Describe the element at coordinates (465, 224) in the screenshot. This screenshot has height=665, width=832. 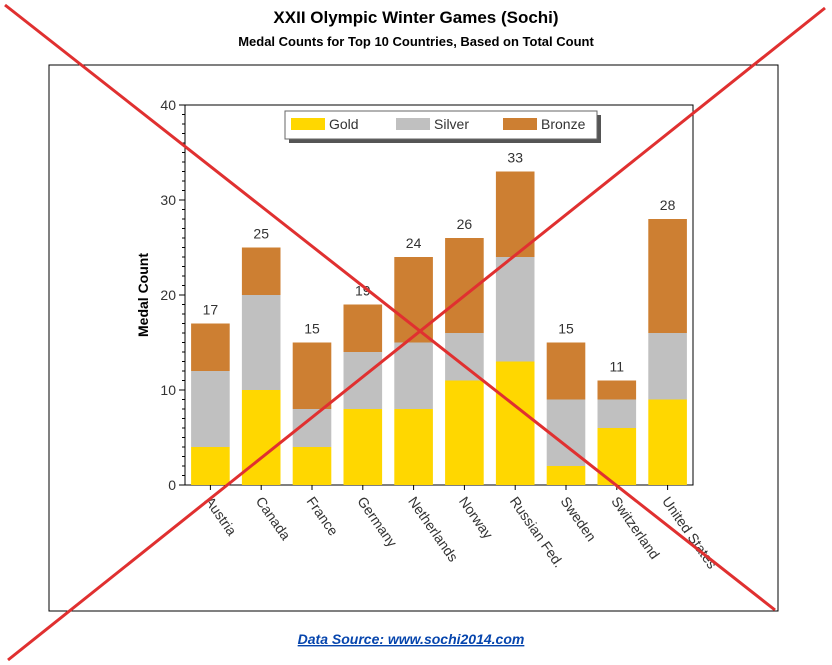
I see `bar-total-label: 26` at that location.